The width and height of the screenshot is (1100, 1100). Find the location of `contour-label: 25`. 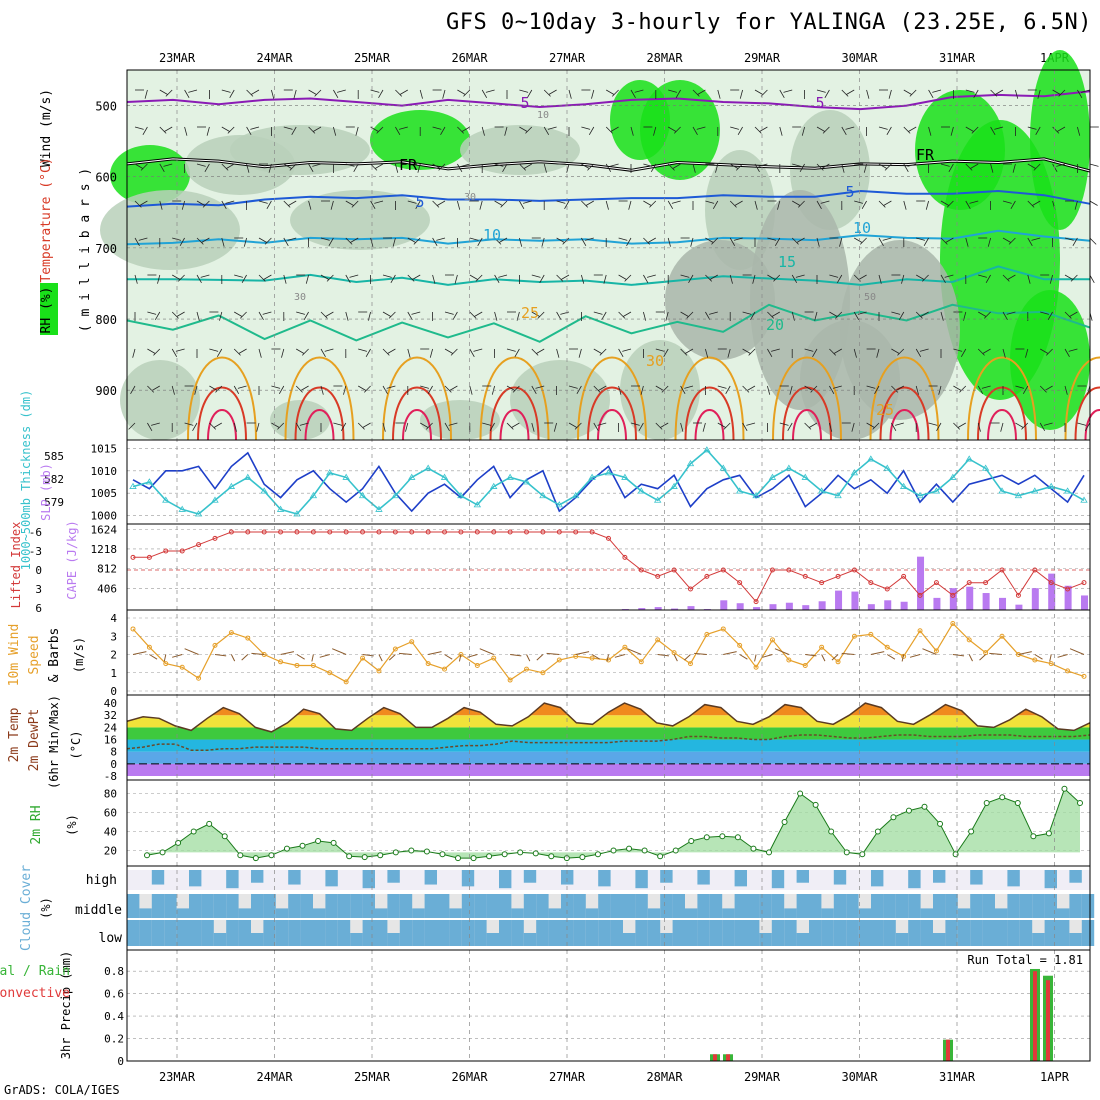

contour-label: 25 is located at coordinates (530, 313).